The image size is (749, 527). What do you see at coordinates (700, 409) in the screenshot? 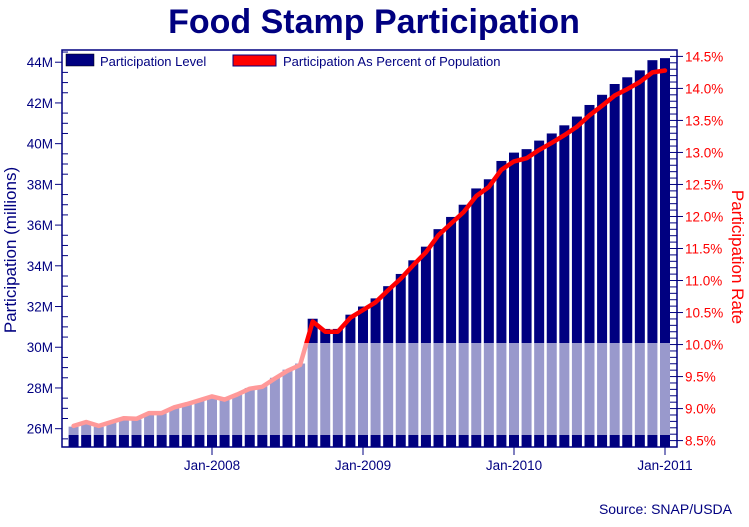
I see `right-tick-label: 9.0%` at bounding box center [700, 409].